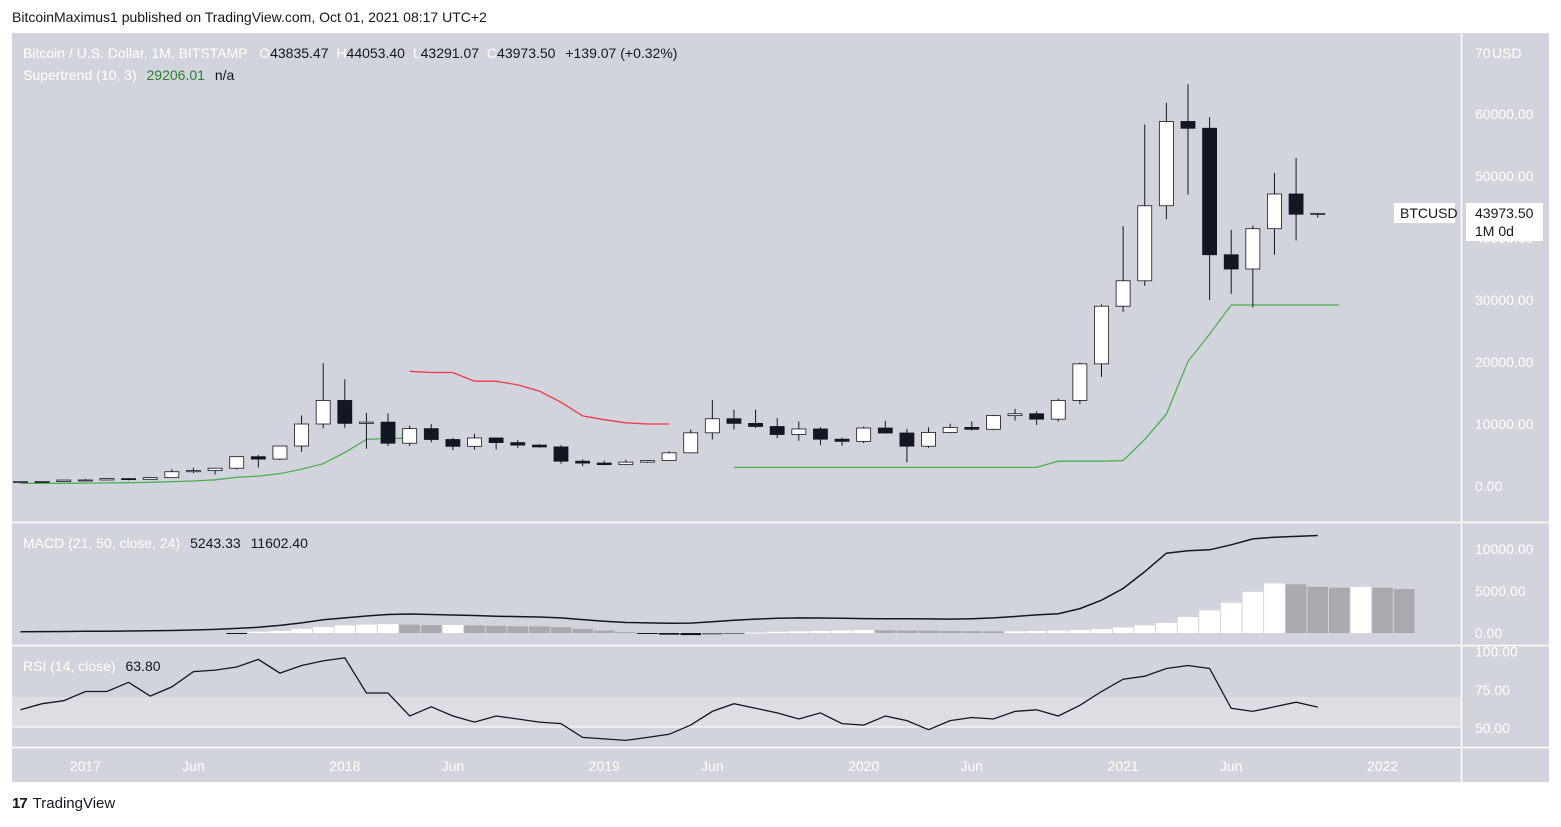 The width and height of the screenshot is (1561, 827). Describe the element at coordinates (142, 666) in the screenshot. I see `rsi-value: 63.80` at that location.